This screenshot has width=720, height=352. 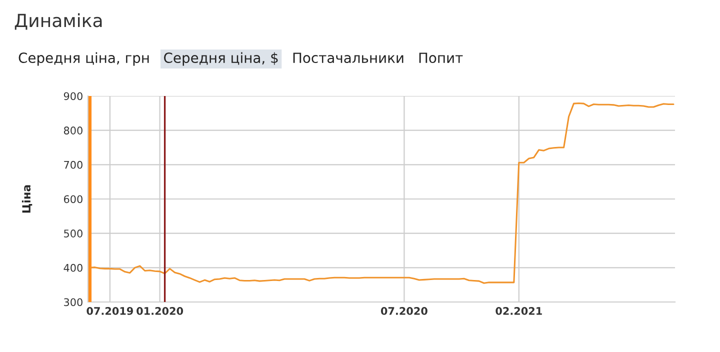 I want to click on y-tick-label: 600, so click(x=73, y=199).